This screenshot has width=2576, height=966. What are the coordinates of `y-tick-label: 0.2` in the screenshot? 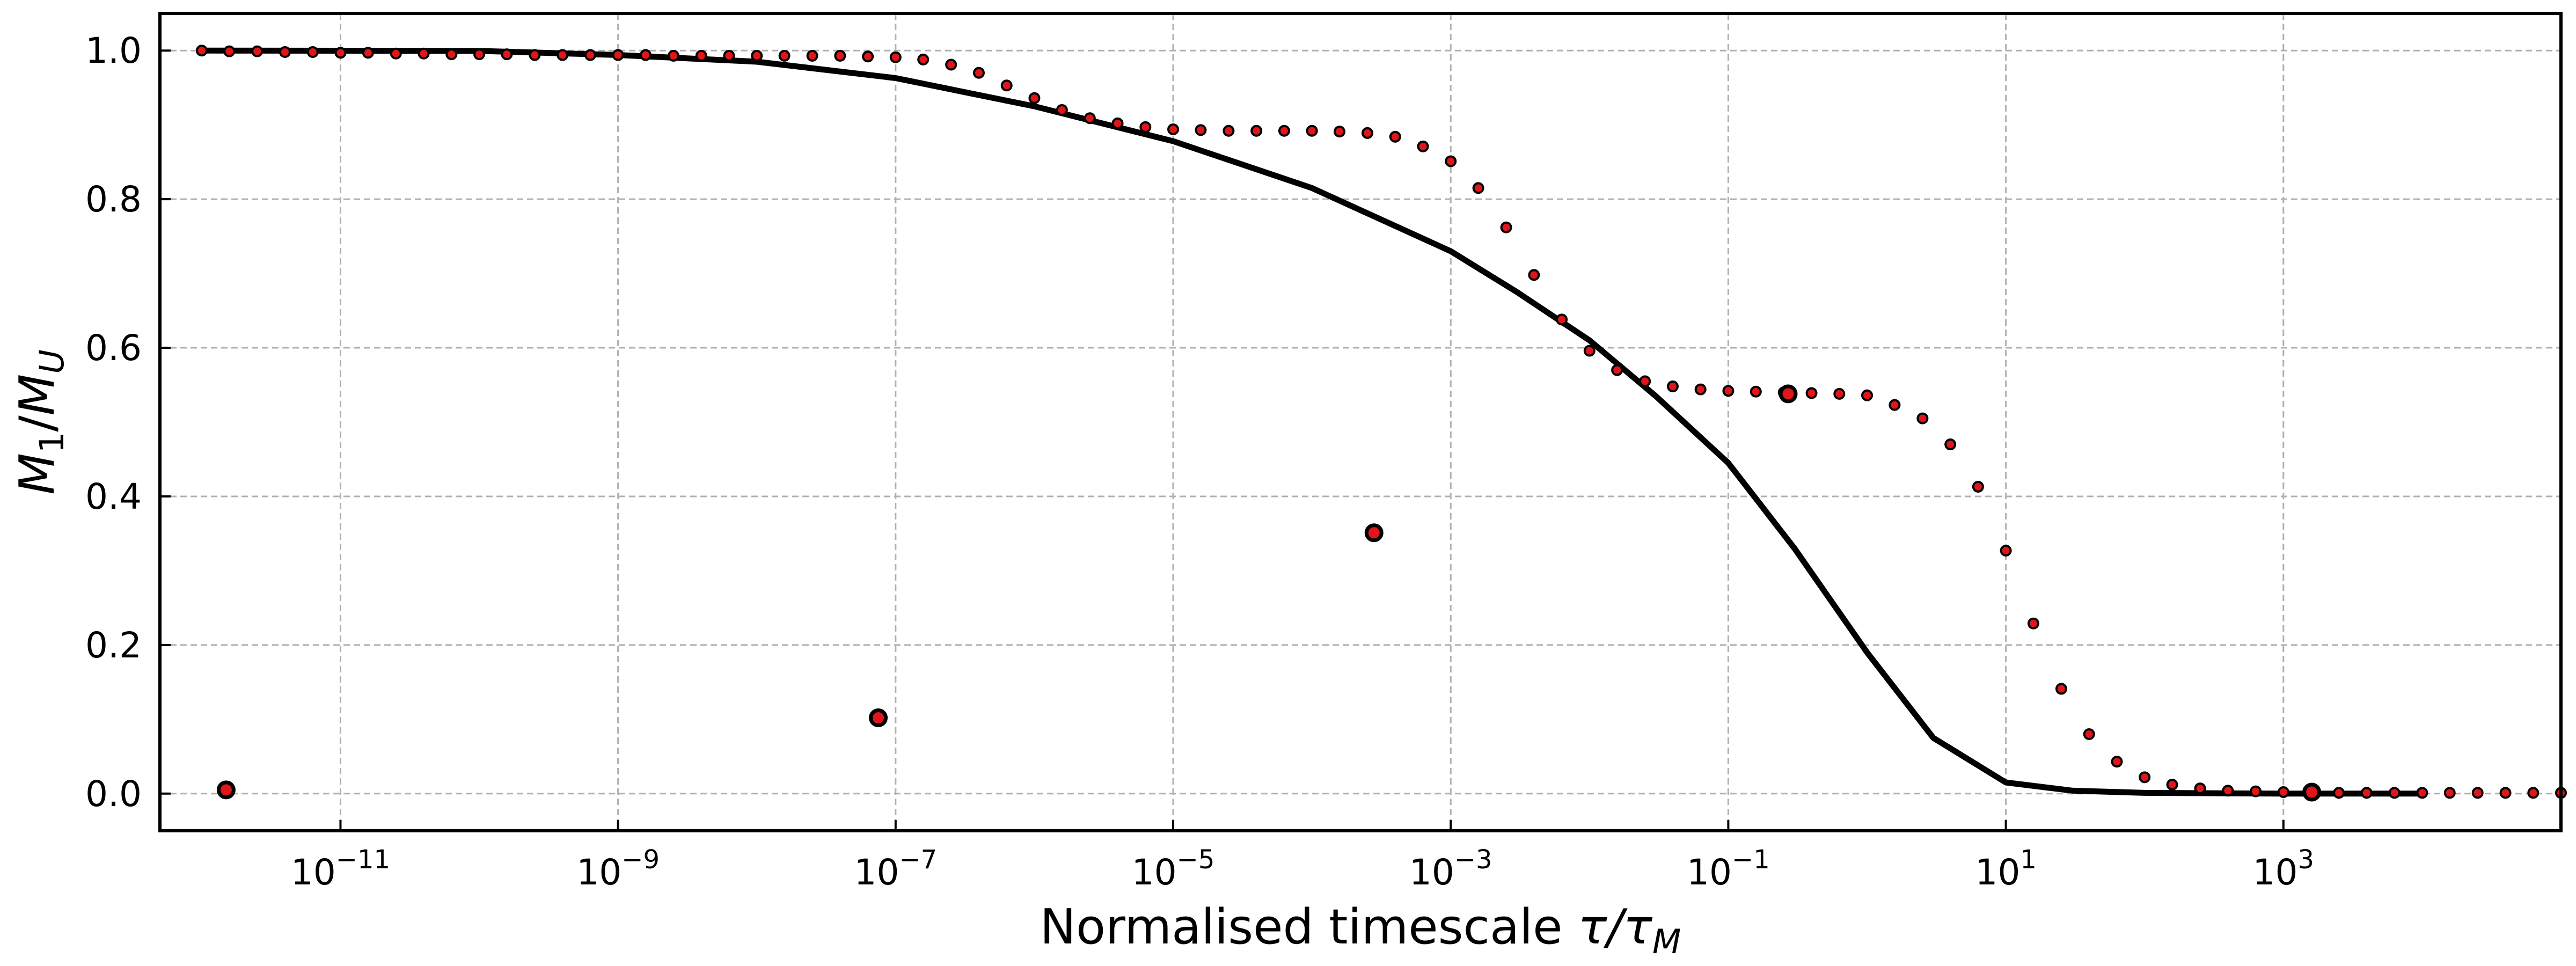 It's located at (113, 645).